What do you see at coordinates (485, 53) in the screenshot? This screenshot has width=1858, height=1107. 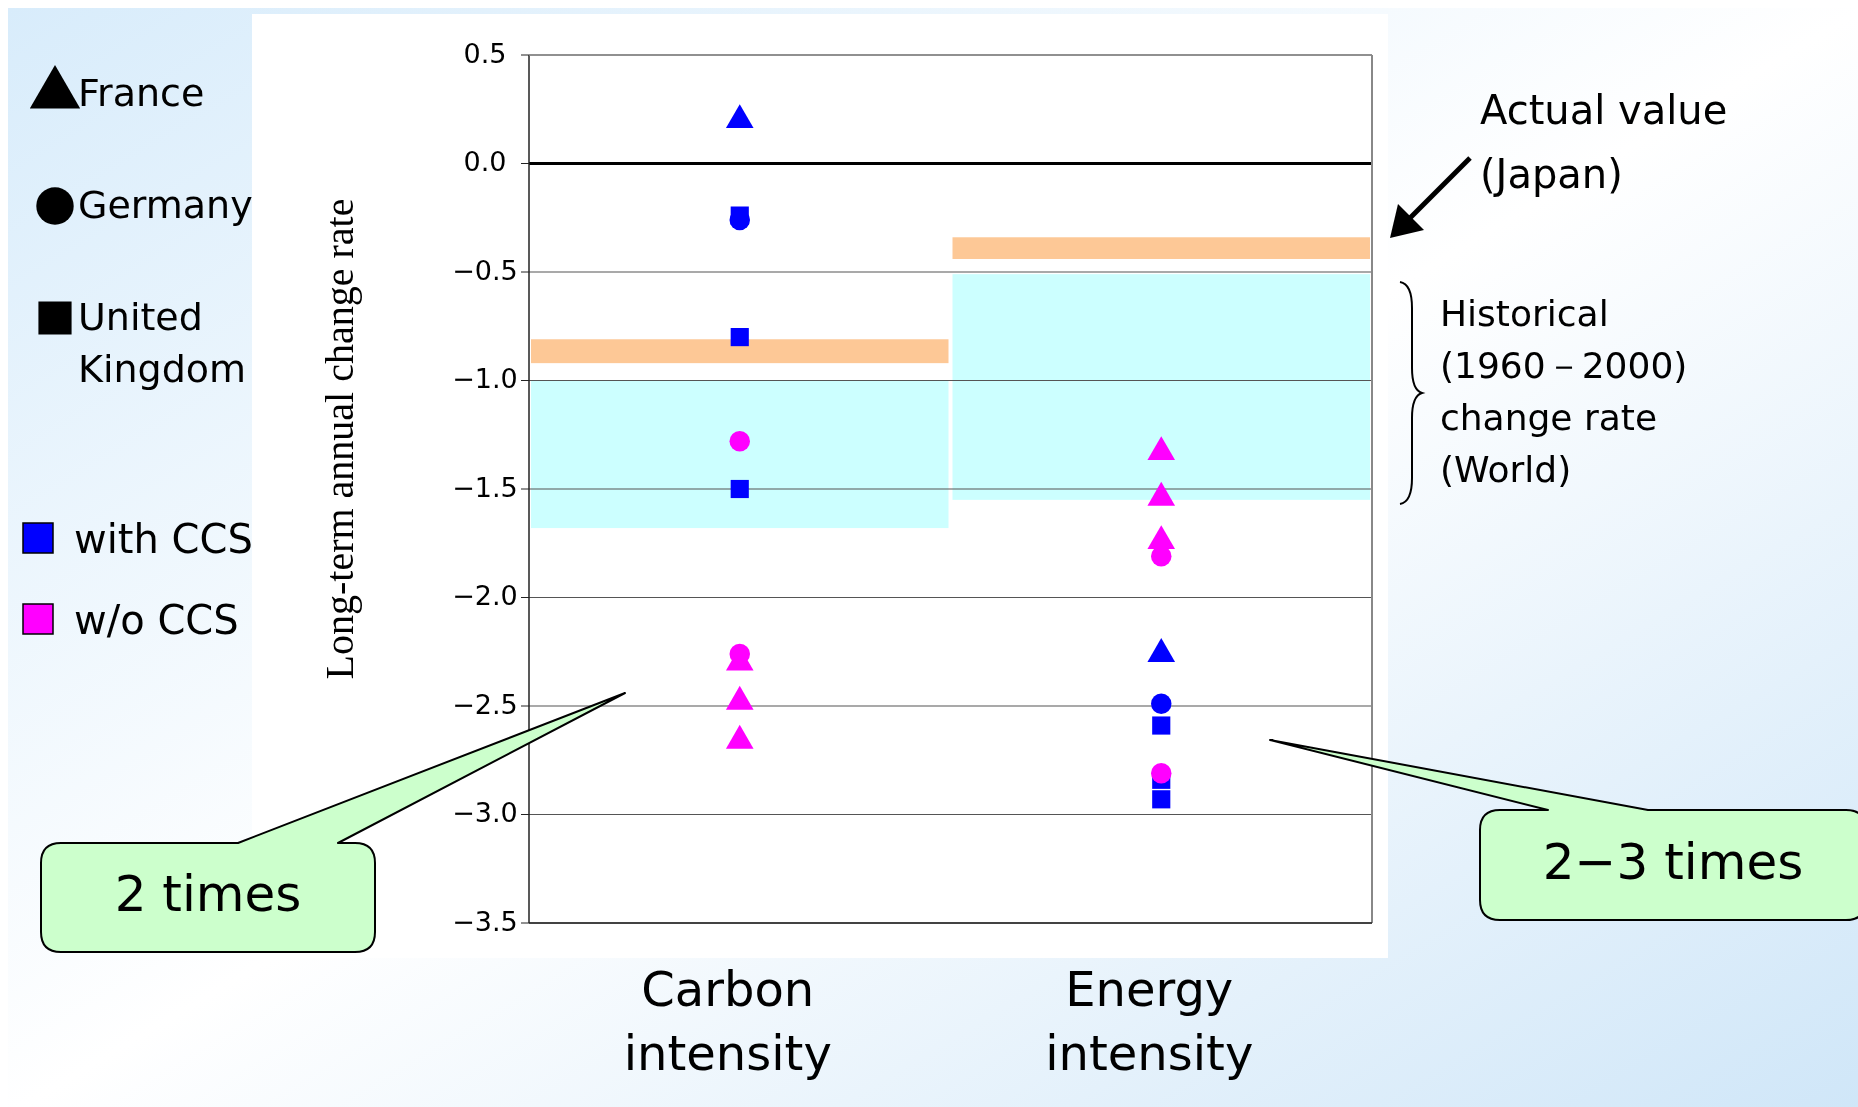 I see `y-tick-label: 0.5` at bounding box center [485, 53].